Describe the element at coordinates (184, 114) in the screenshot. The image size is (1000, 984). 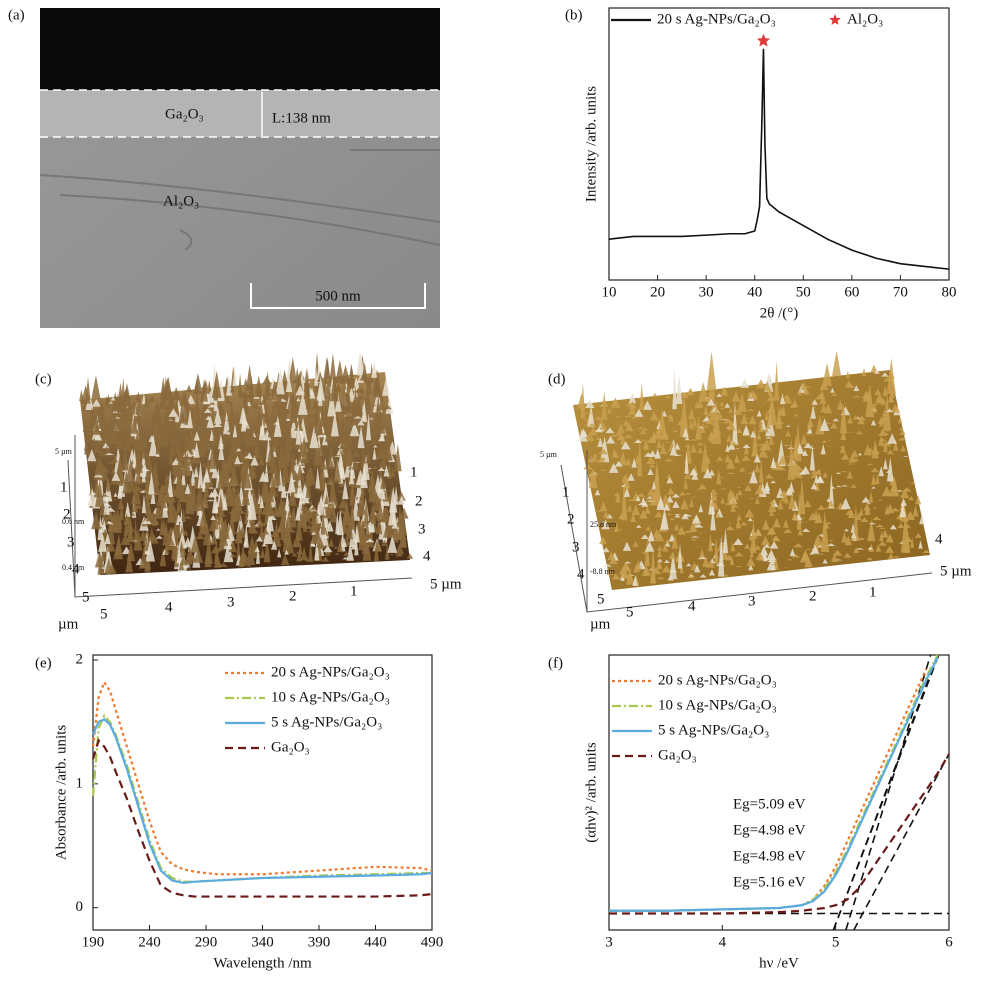
I see `layer-label: Ga₂O₃` at that location.